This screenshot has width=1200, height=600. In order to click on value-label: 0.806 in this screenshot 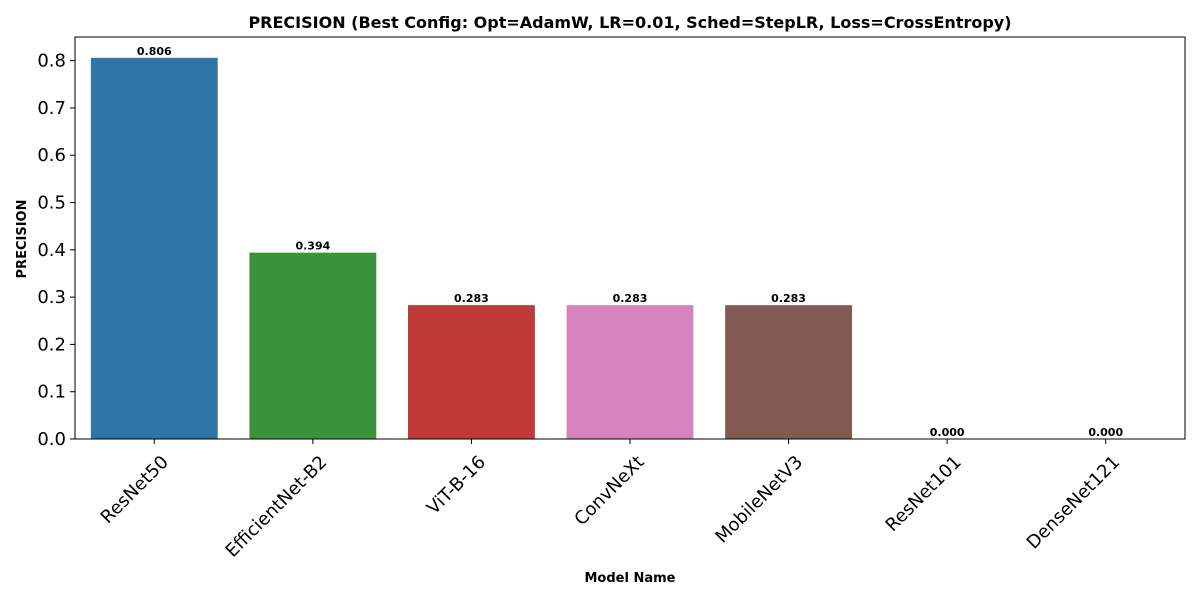, I will do `click(154, 51)`.